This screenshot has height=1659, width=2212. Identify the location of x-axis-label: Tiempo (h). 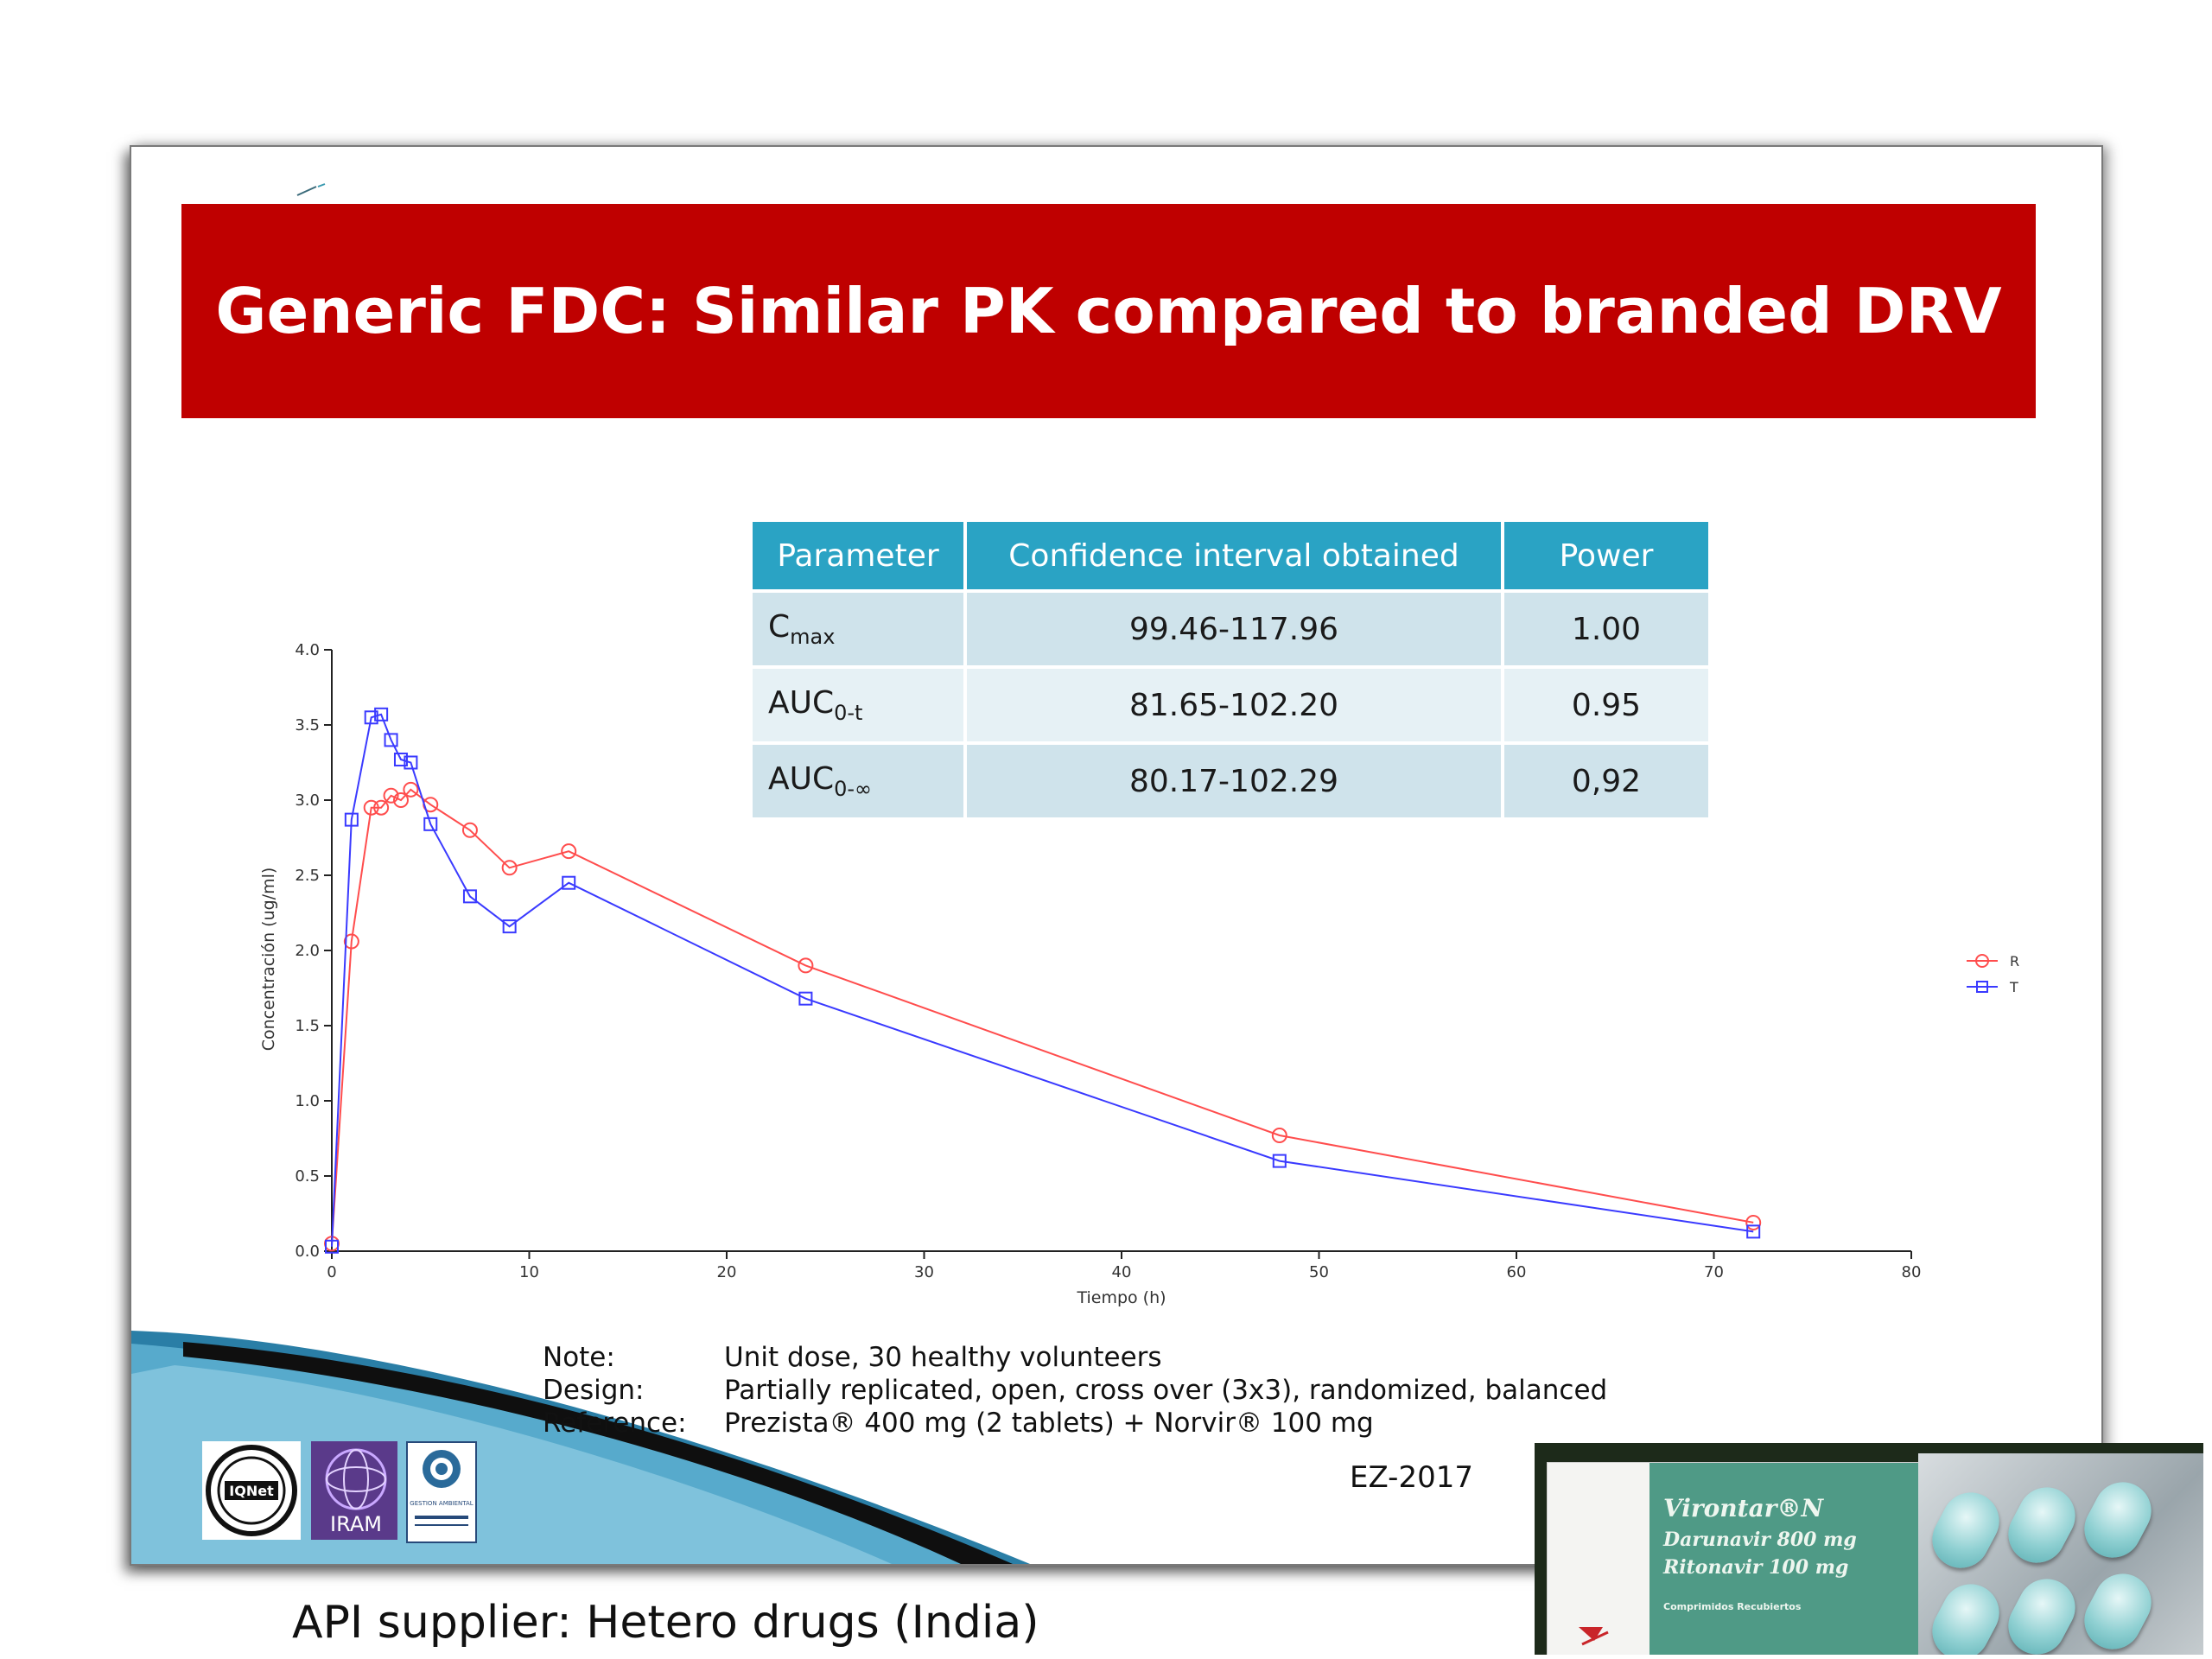
(1121, 1297).